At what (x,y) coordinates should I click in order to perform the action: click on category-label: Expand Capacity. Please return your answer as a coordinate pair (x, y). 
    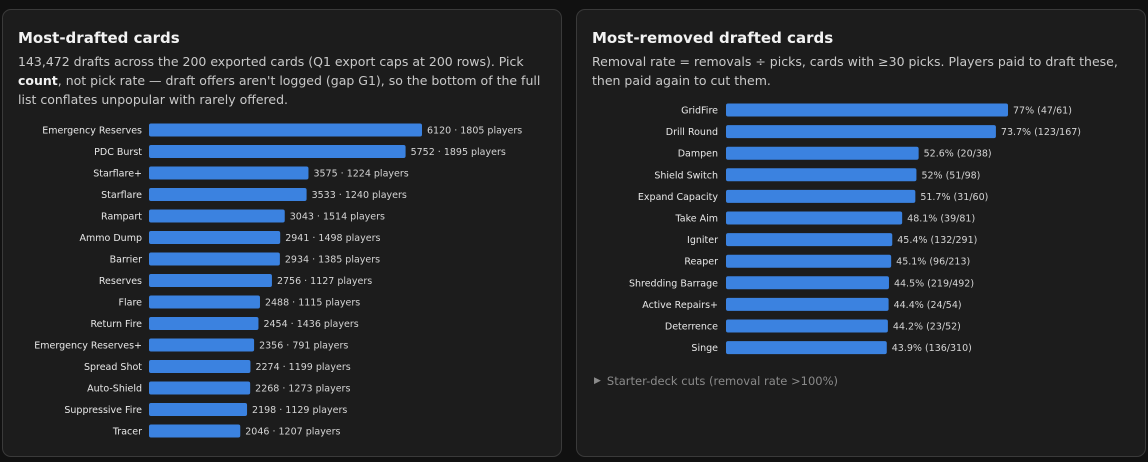
    Looking at the image, I should click on (678, 197).